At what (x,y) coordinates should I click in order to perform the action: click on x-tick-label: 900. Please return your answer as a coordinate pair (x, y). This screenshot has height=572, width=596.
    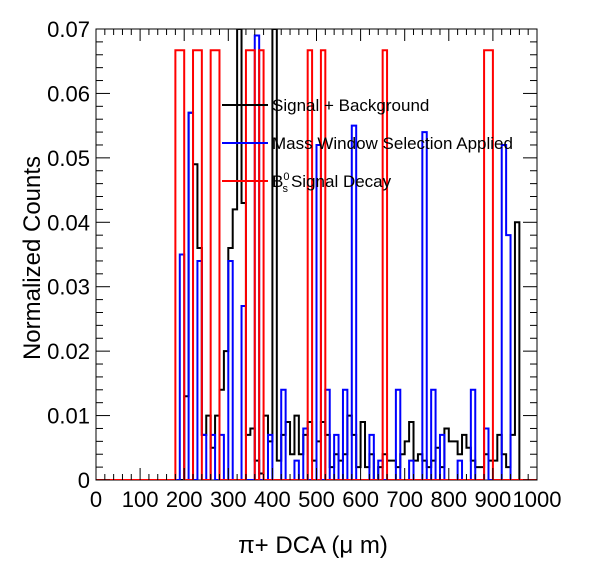
    Looking at the image, I should click on (493, 499).